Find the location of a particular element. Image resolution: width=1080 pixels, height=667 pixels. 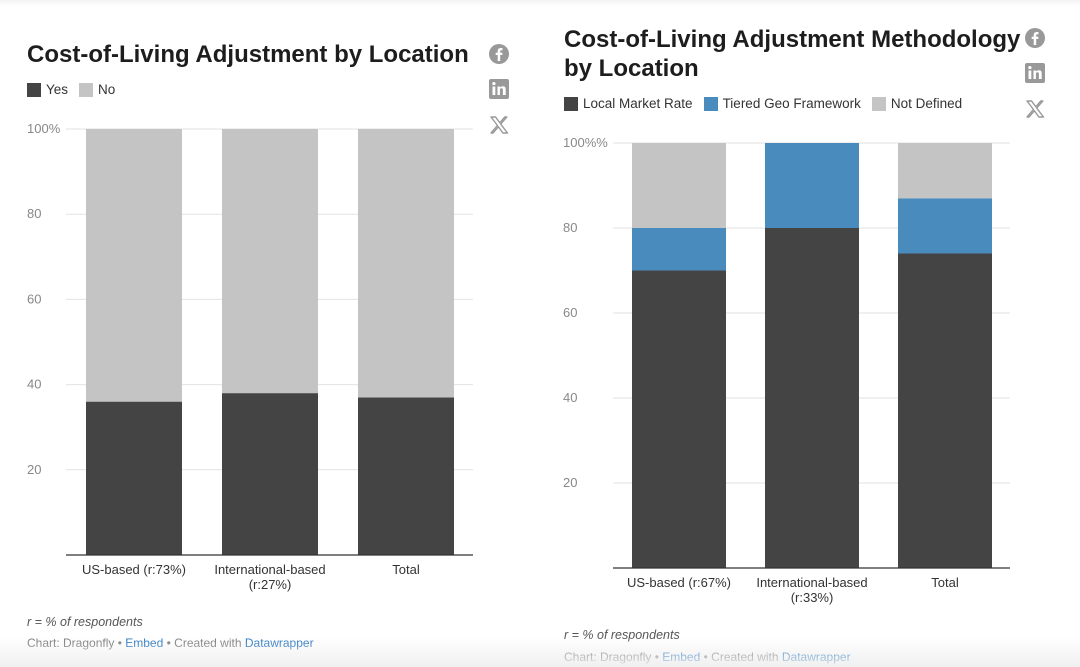

legend-swatch-tiered-geo-framework is located at coordinates (710, 103).